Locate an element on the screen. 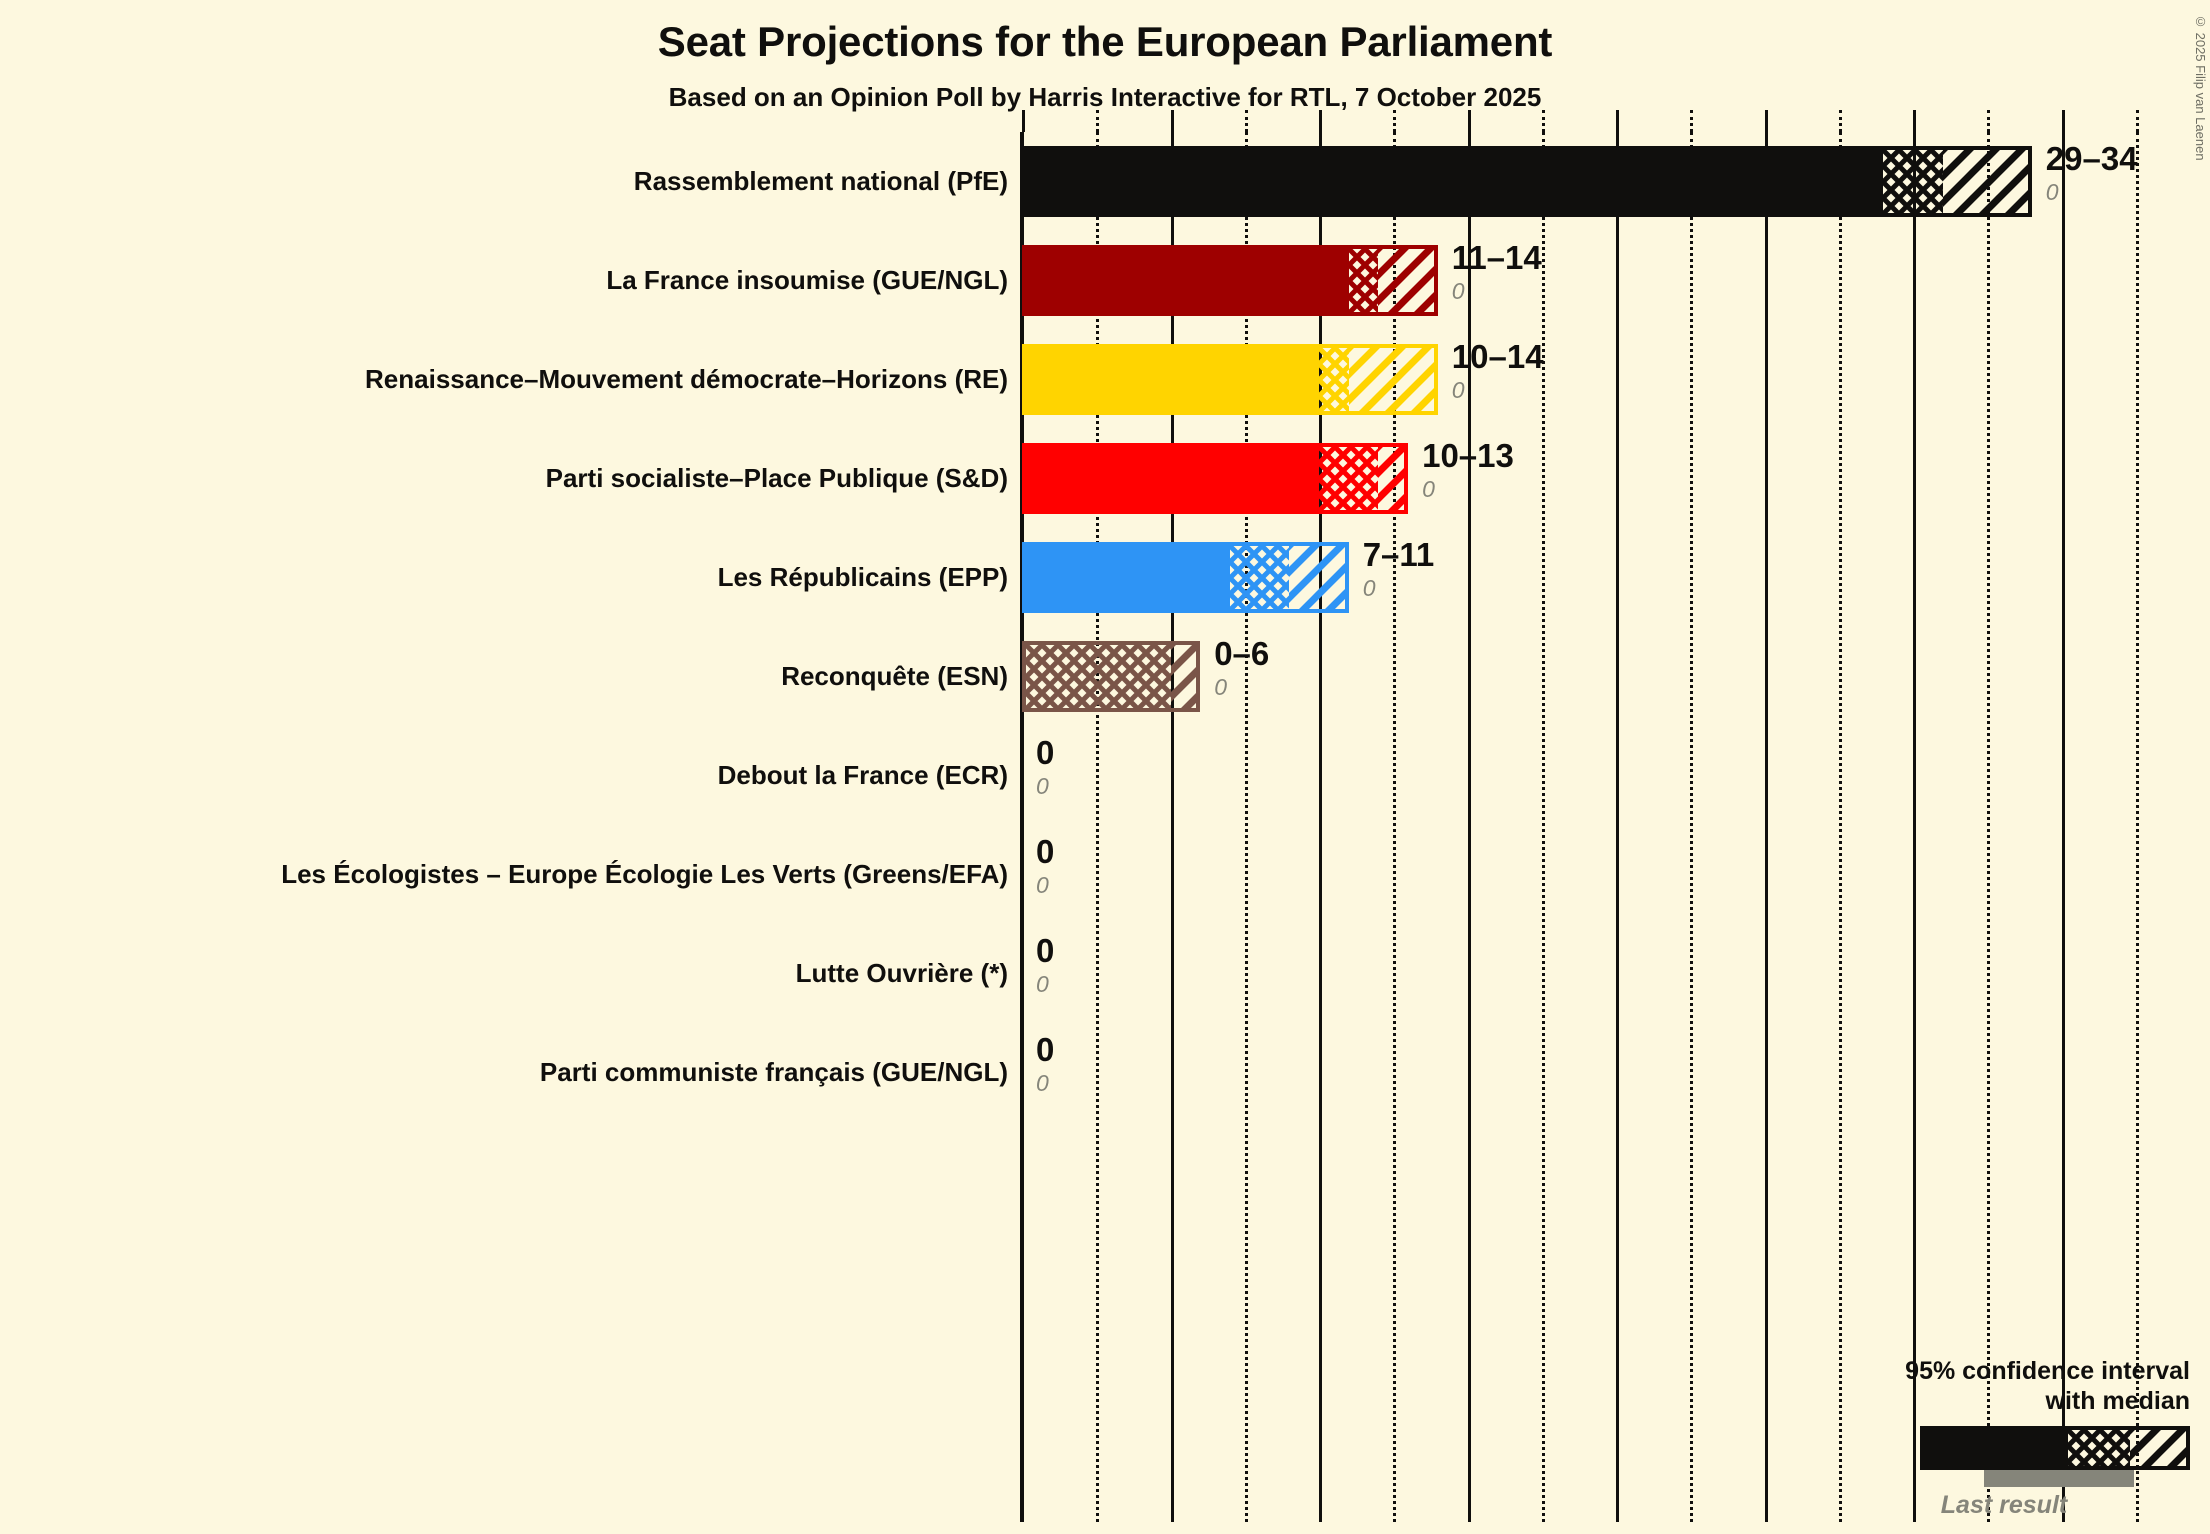 This screenshot has height=1534, width=2210. legend-segment-median-crosshatch is located at coordinates (2099, 1448).